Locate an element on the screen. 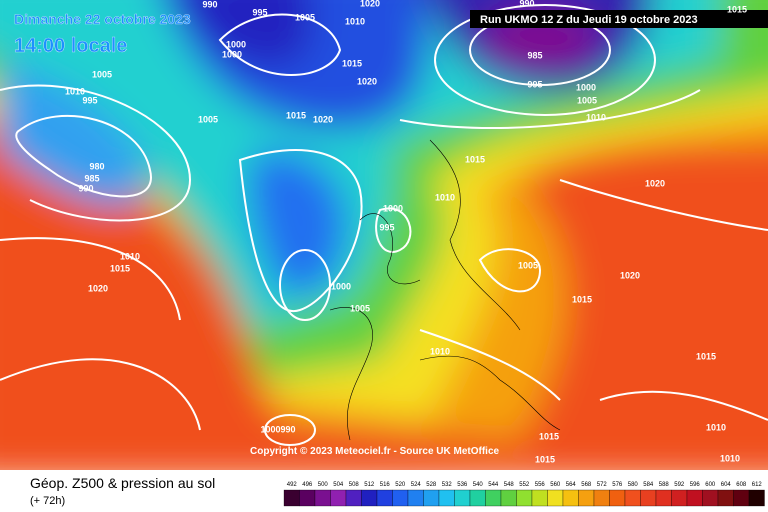  footer-title: Géop. Z500 & pression au sol is located at coordinates (122, 483).